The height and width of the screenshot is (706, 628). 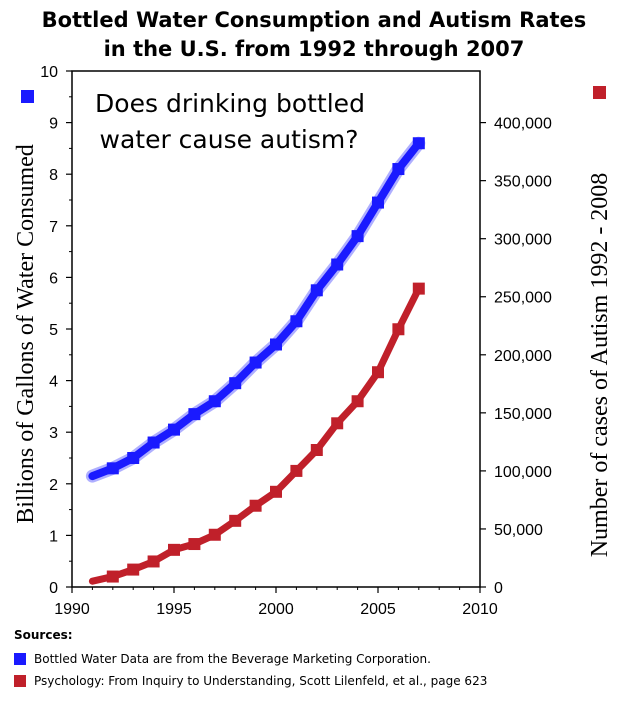 What do you see at coordinates (523, 356) in the screenshot?
I see `y-right-tick-label: 200,000` at bounding box center [523, 356].